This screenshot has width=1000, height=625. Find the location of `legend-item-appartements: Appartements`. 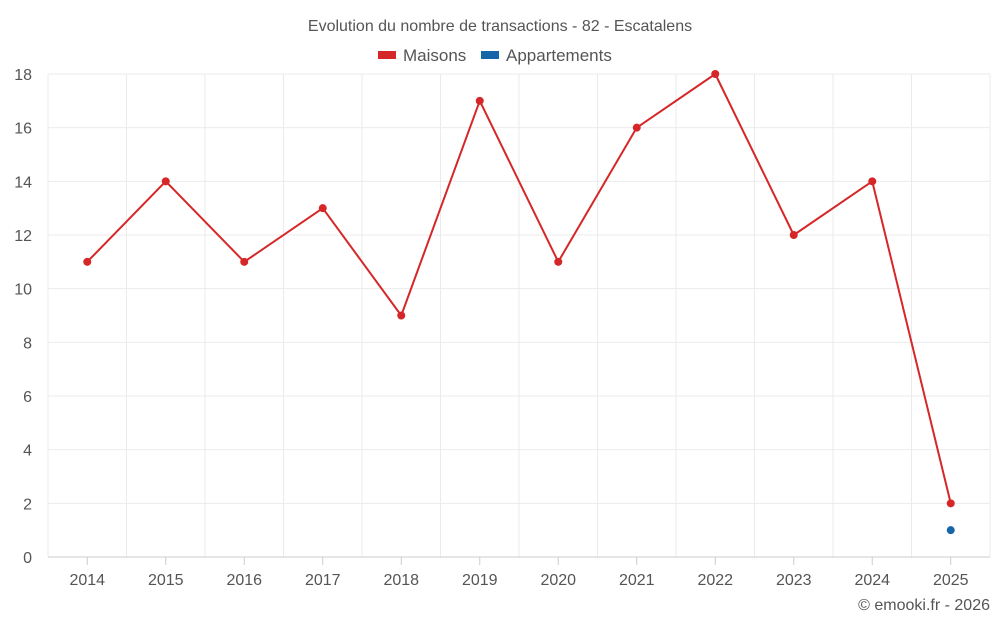

legend-item-appartements: Appartements is located at coordinates (546, 55).